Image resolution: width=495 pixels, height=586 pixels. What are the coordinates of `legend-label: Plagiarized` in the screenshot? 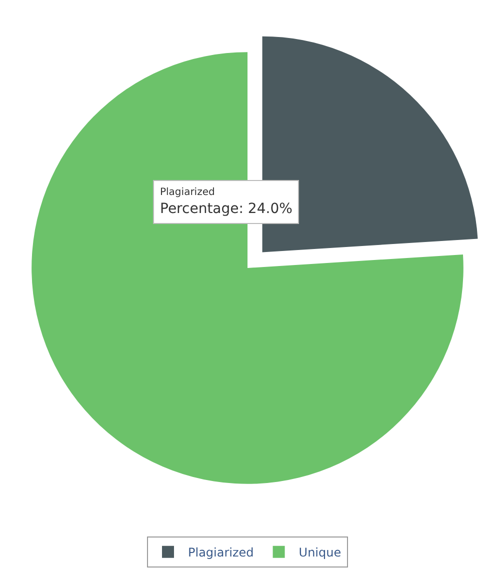 It's located at (221, 553).